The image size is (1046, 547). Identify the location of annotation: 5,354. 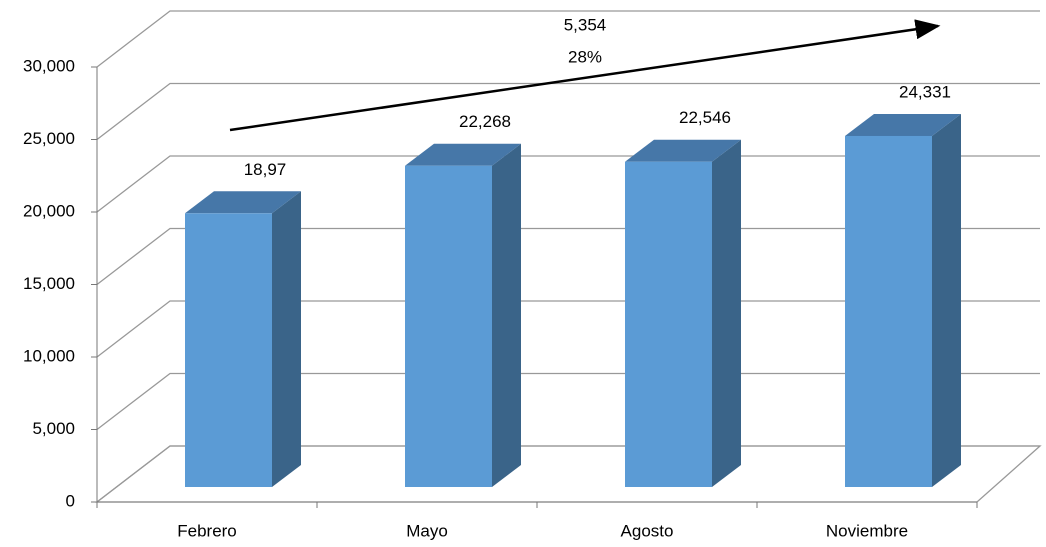
(585, 24).